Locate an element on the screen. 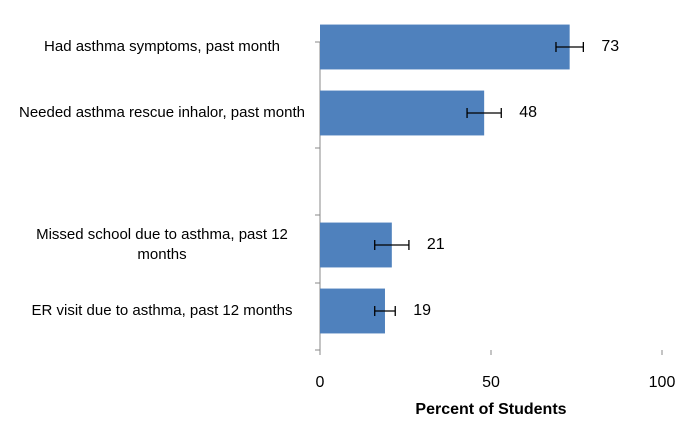 The image size is (690, 423). data-label: 21 is located at coordinates (436, 244).